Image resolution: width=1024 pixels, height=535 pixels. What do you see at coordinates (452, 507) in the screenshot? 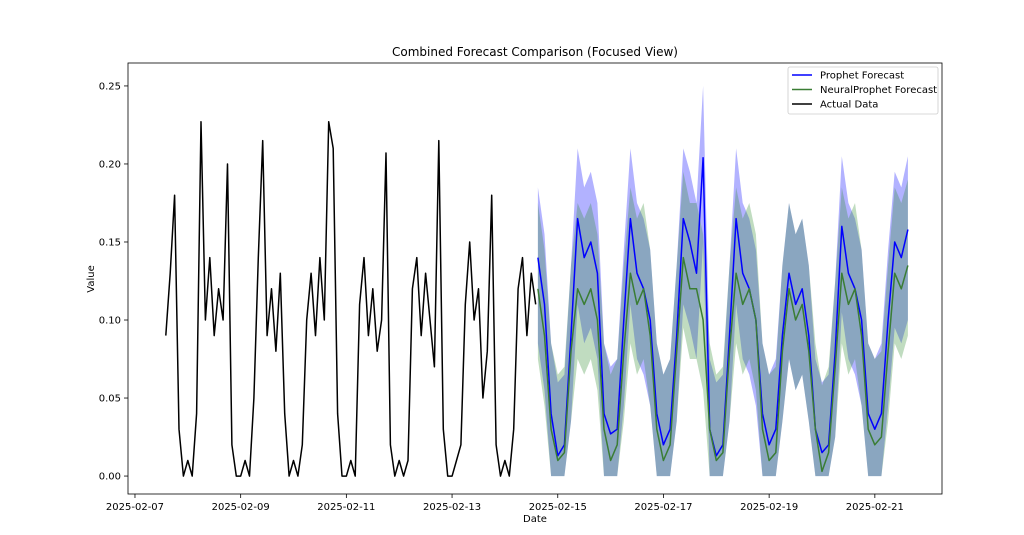
I see `x-tick-label: 2025-02-13` at bounding box center [452, 507].